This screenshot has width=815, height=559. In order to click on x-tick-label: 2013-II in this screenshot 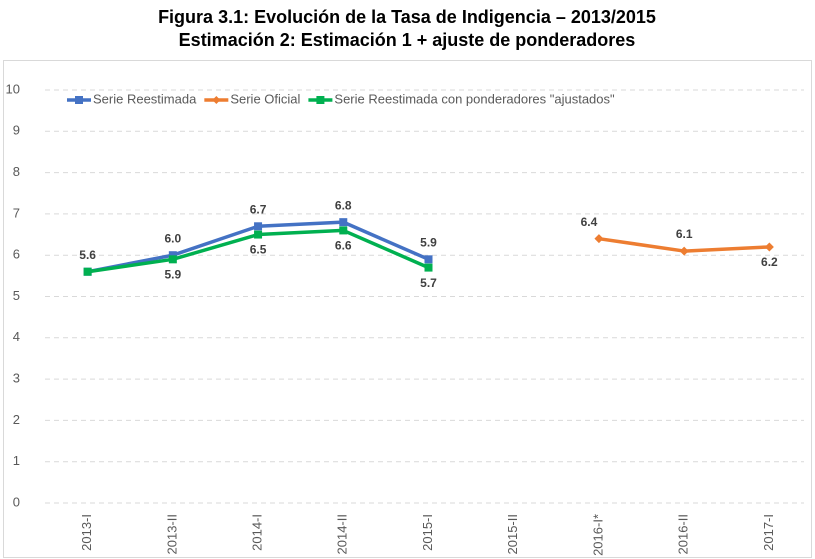, I will do `click(171, 534)`.